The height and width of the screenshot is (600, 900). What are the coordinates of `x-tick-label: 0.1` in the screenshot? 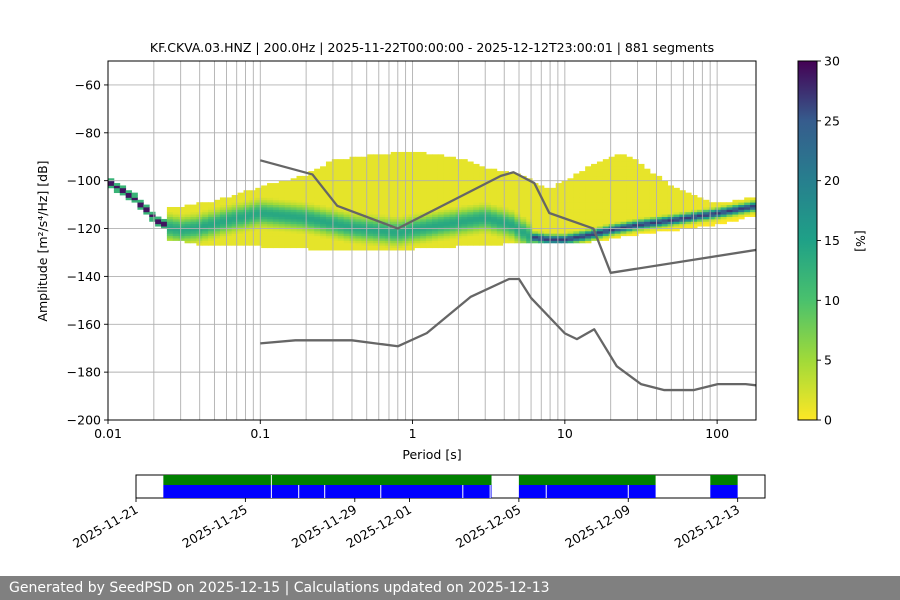 It's located at (260, 433).